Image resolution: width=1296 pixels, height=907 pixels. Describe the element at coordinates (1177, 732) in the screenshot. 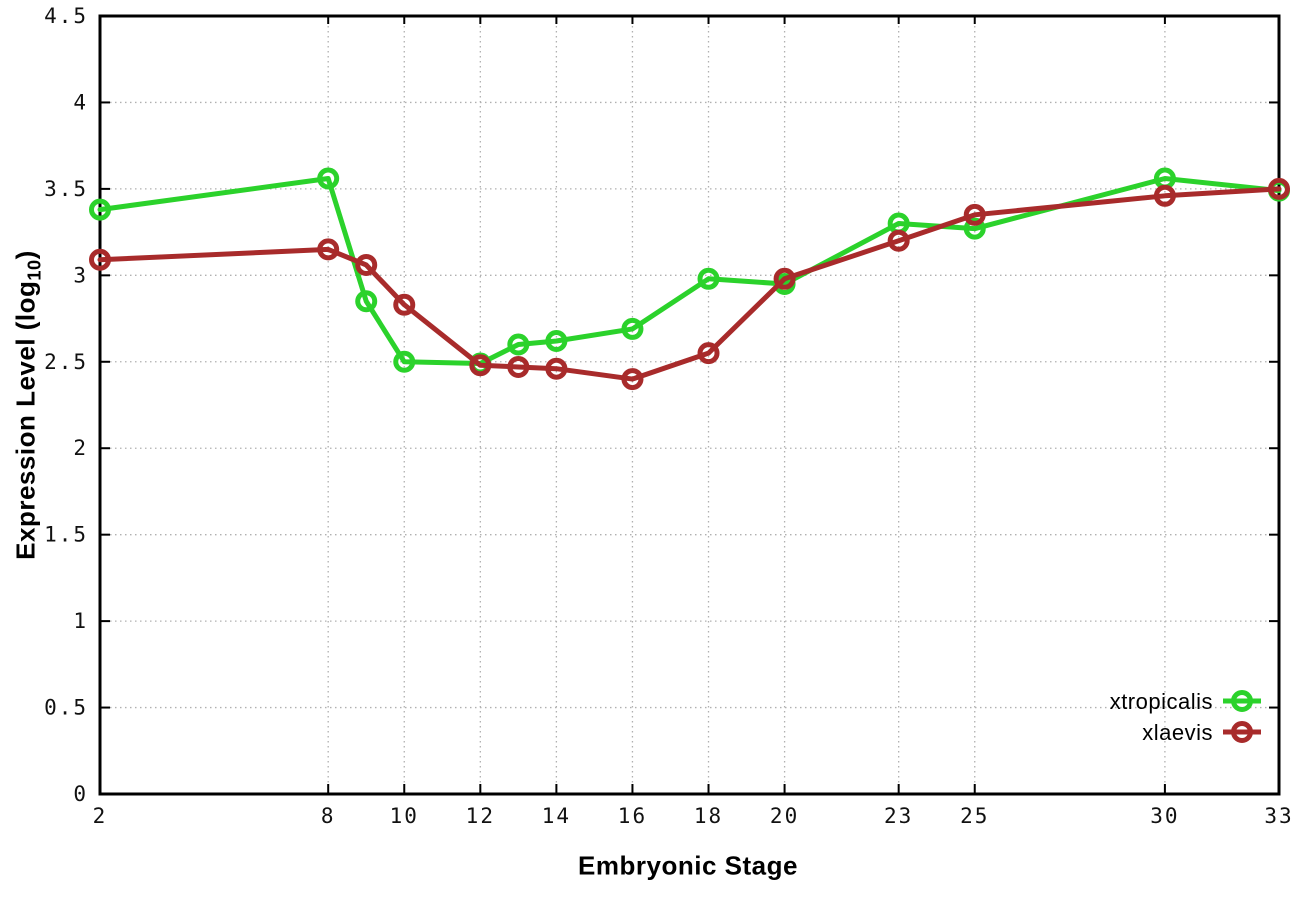

I see `legend-label-xlaevis: xlaevis` at that location.